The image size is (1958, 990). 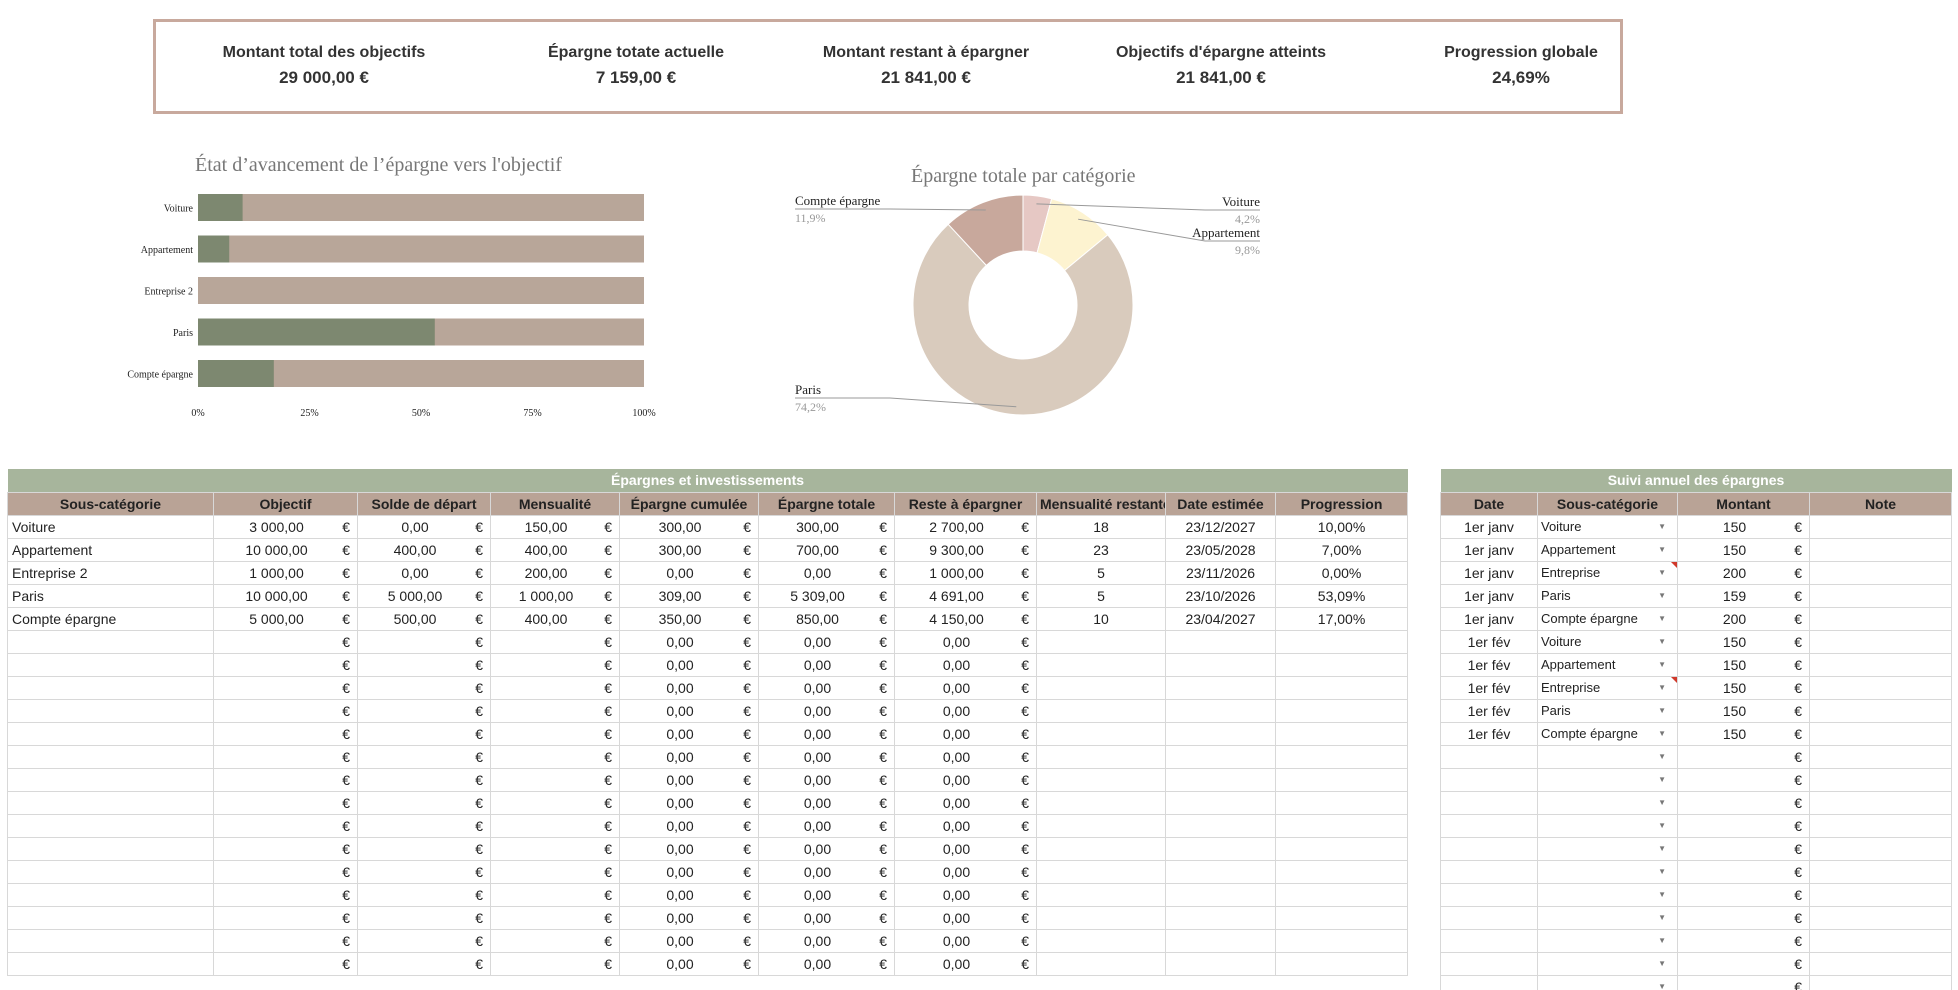 I want to click on column-header: Solde de départ, so click(x=424, y=503).